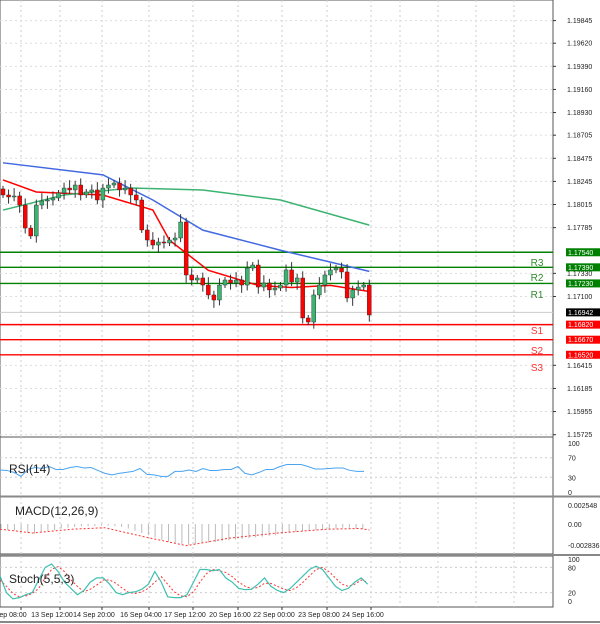  Describe the element at coordinates (579, 90) in the screenshot. I see `price-label: 1.19160` at that location.